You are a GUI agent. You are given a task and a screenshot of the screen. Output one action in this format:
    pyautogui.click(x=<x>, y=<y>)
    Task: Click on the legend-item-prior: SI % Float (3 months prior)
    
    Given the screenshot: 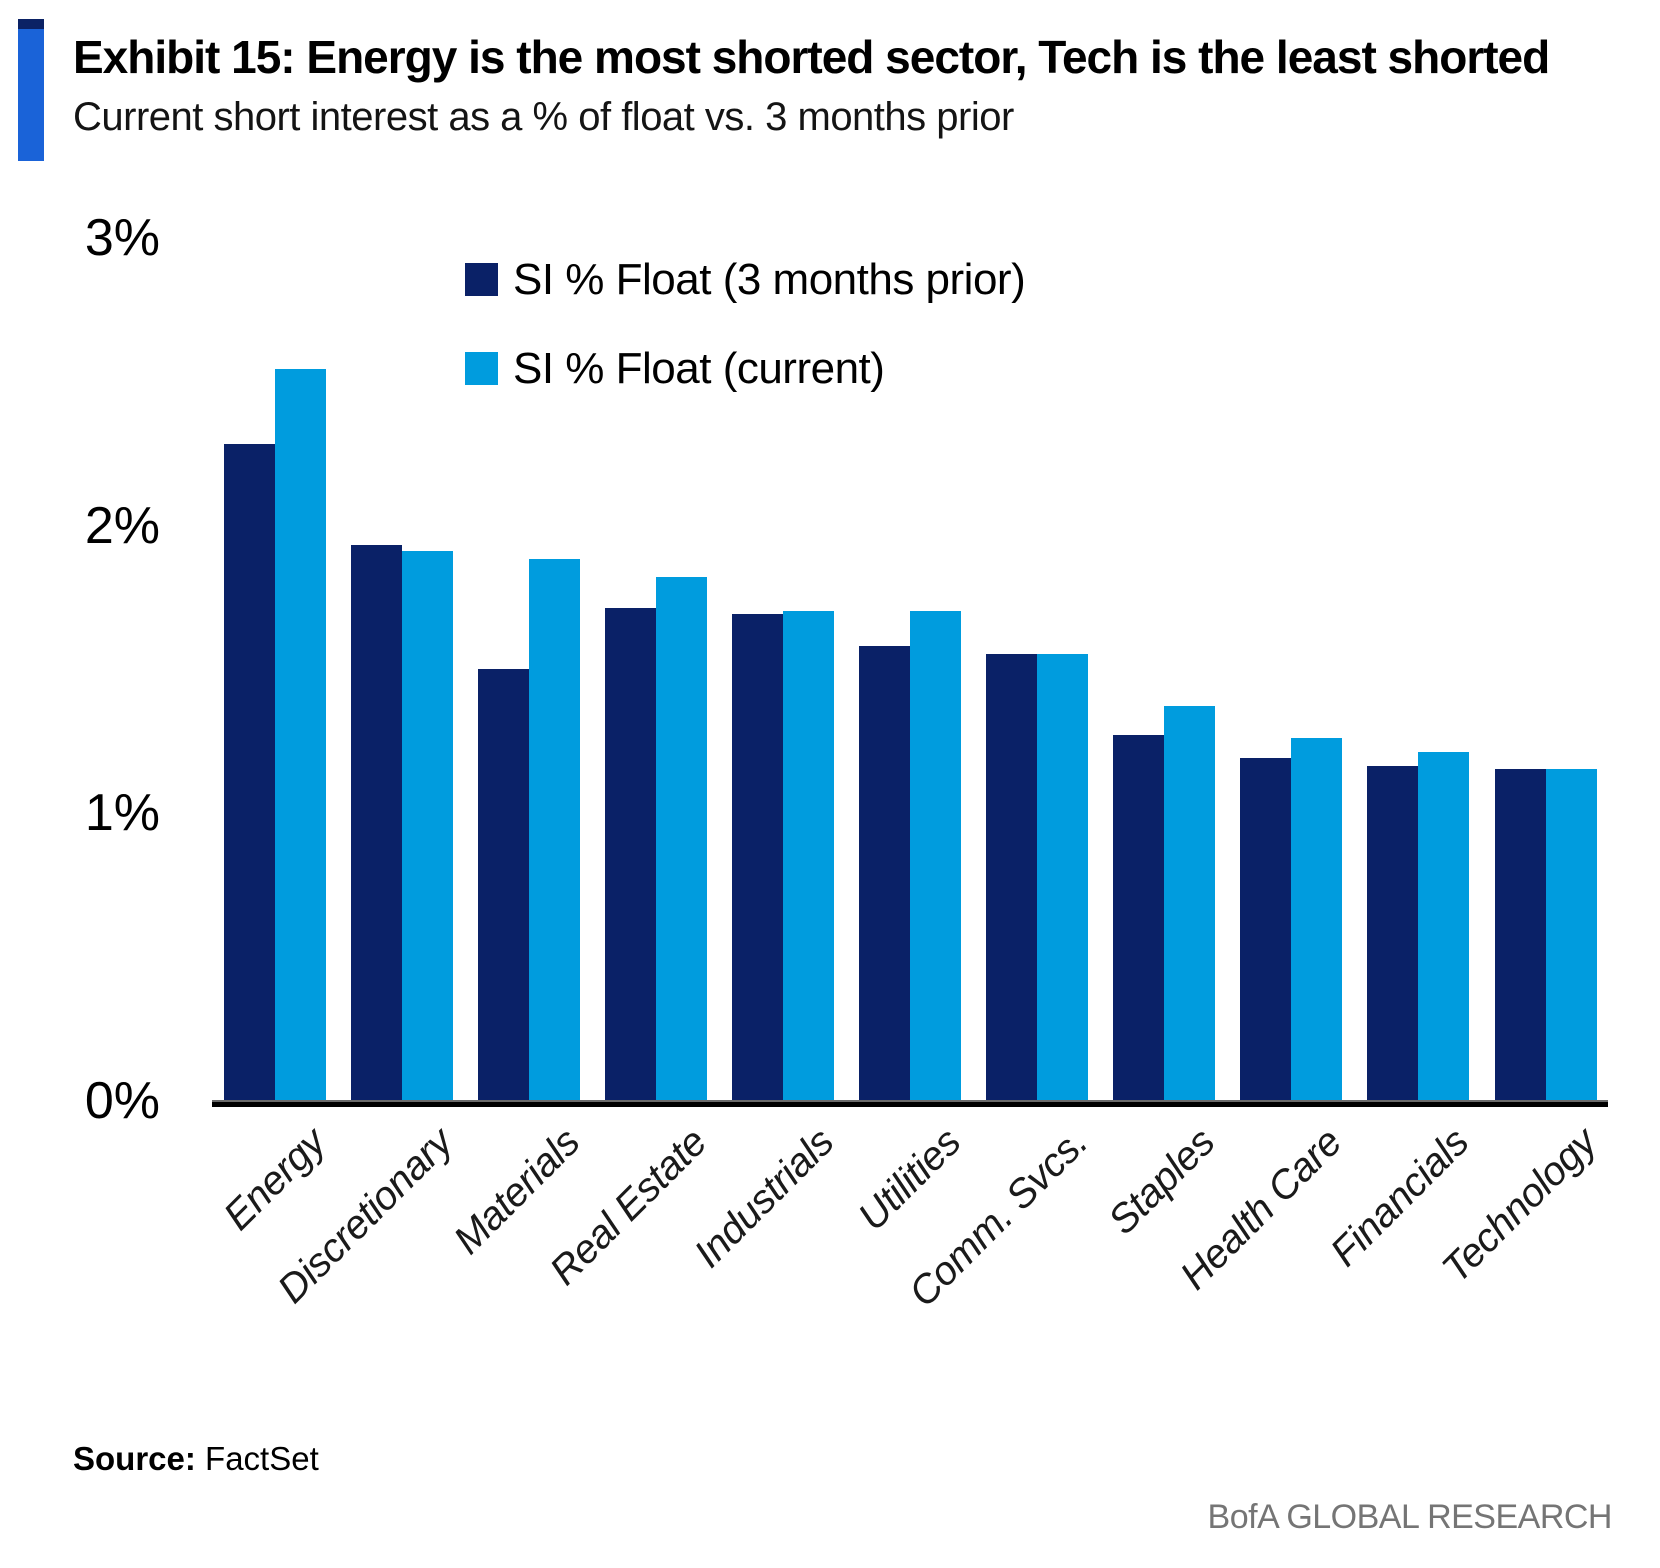 What is the action you would take?
    pyautogui.click(x=745, y=279)
    